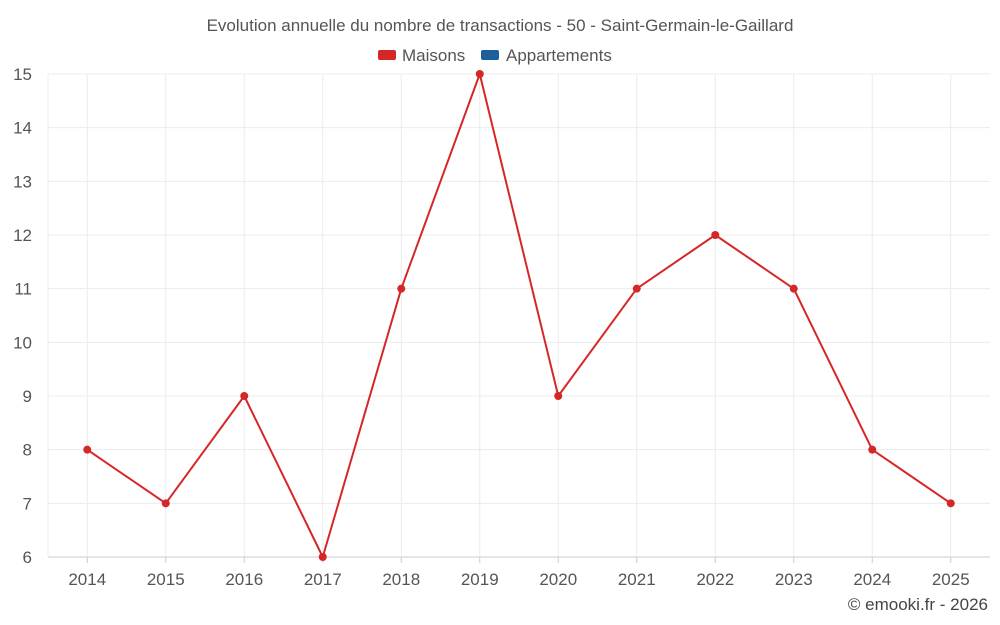  I want to click on x-tick-label: 2018, so click(401, 579).